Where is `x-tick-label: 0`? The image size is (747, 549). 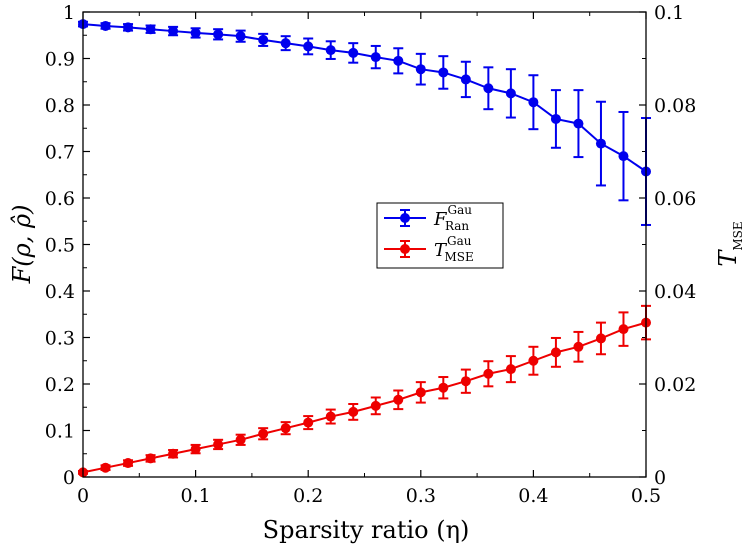 x-tick-label: 0 is located at coordinates (83, 496).